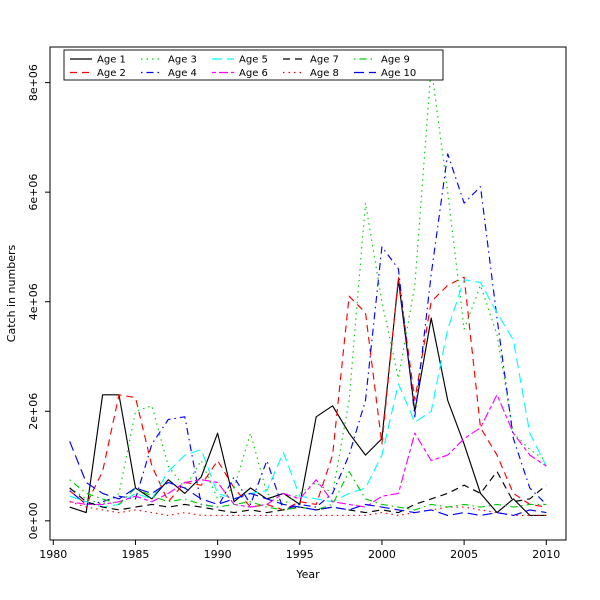  What do you see at coordinates (307, 574) in the screenshot?
I see `x-axis-label: Year` at bounding box center [307, 574].